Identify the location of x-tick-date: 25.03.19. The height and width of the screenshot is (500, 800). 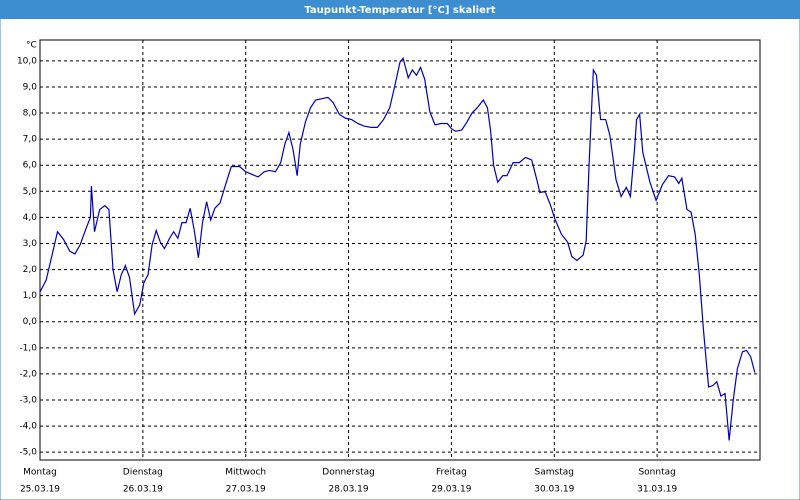
(40, 490).